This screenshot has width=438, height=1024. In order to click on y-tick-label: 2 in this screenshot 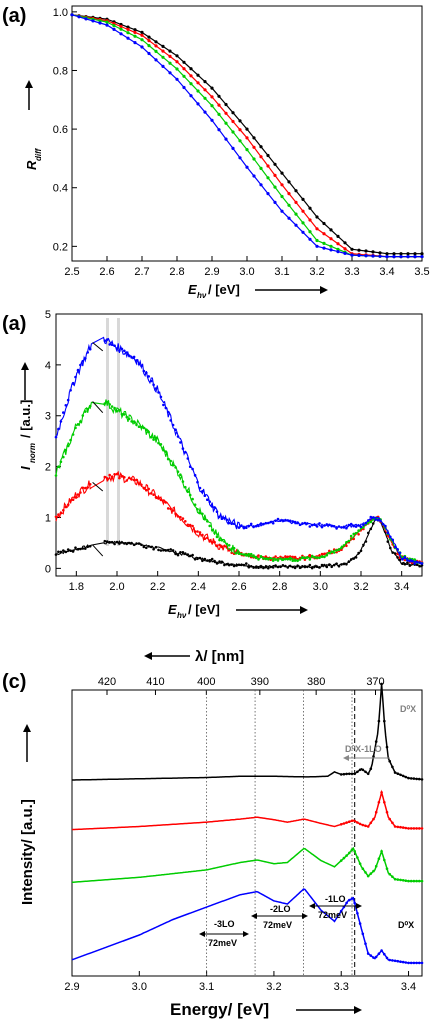, I will do `click(48, 468)`.